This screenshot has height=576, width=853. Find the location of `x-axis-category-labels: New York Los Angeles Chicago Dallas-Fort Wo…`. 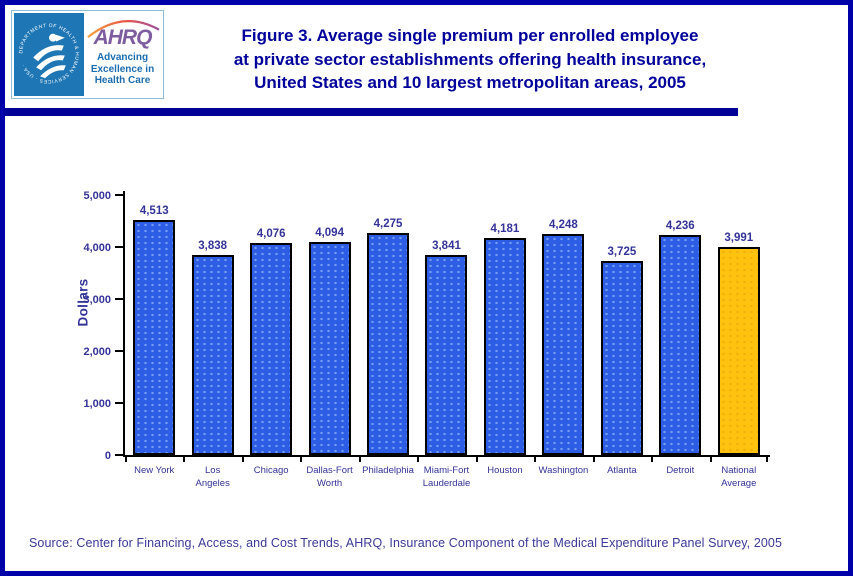

x-axis-category-labels: New York Los Angeles Chicago Dallas-Fort Wo… is located at coordinates (446, 477).